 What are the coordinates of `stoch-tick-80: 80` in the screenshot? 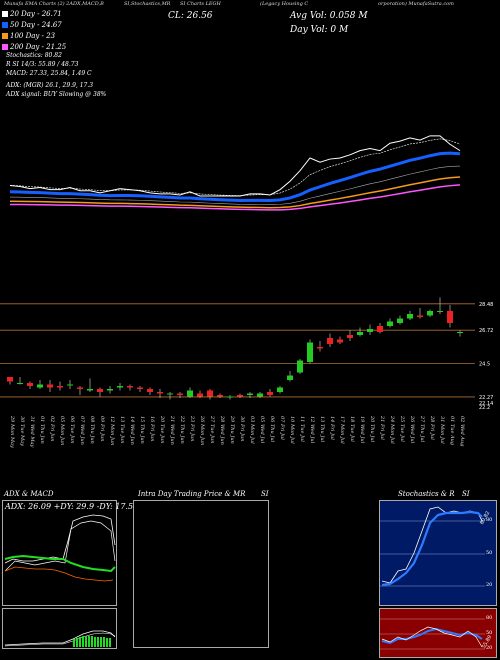 It's located at (489, 520).